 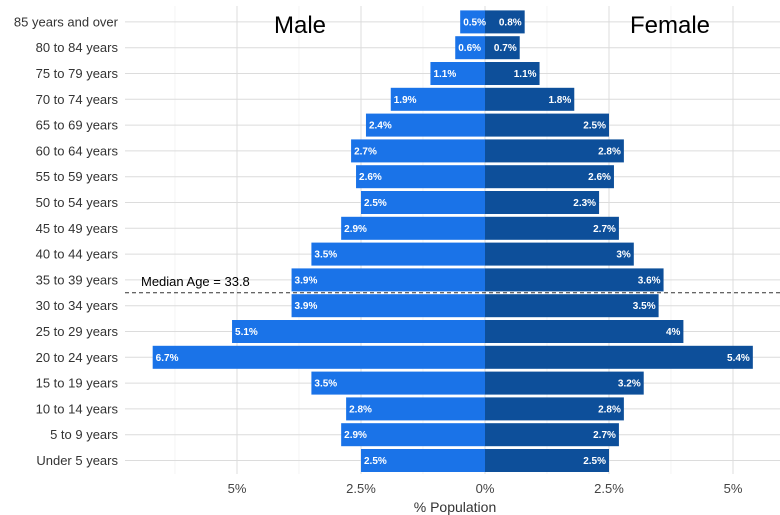 What do you see at coordinates (584, 203) in the screenshot?
I see `female-bar-label: 2.3%` at bounding box center [584, 203].